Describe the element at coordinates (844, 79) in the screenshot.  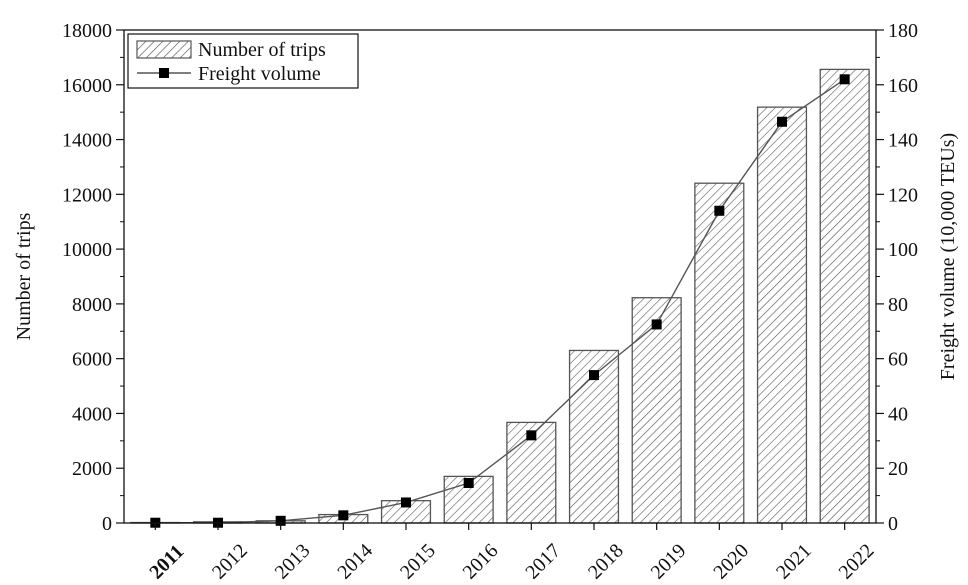
I see `marker-2022` at that location.